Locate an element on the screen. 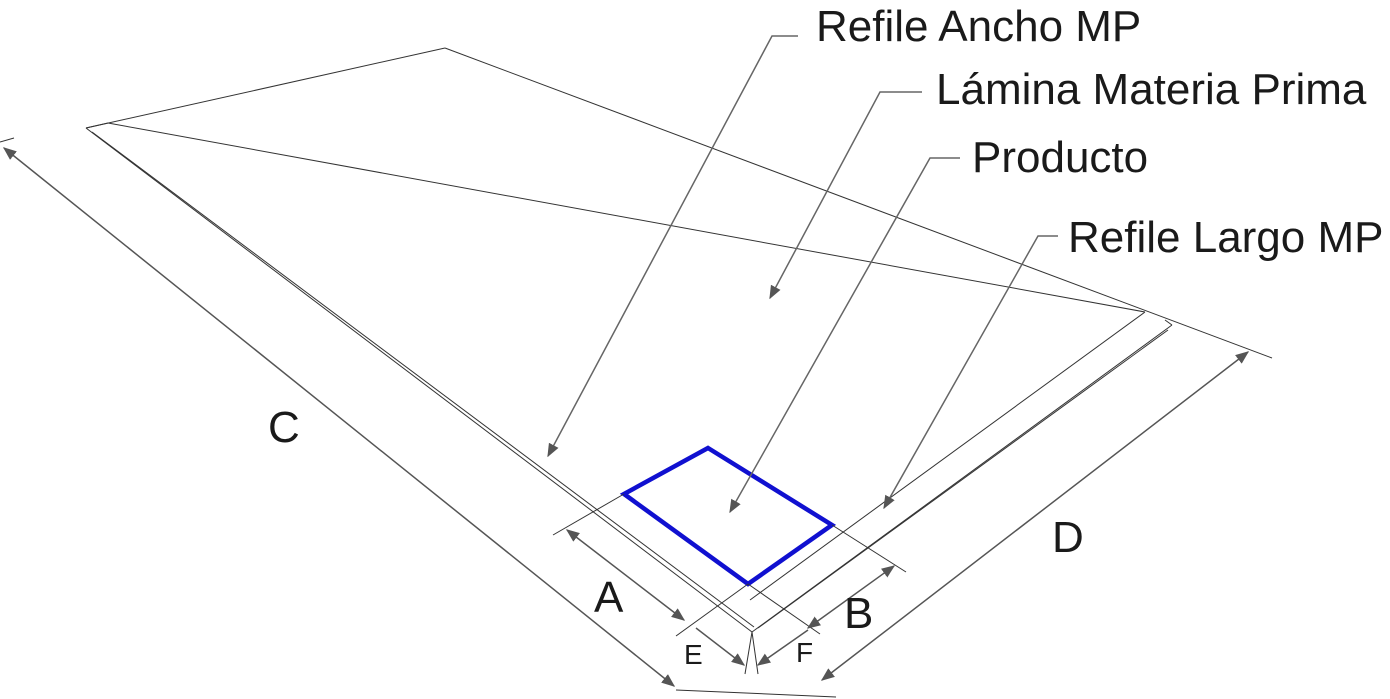 This screenshot has width=1390, height=699. dimension-d-line is located at coordinates (1035, 516).